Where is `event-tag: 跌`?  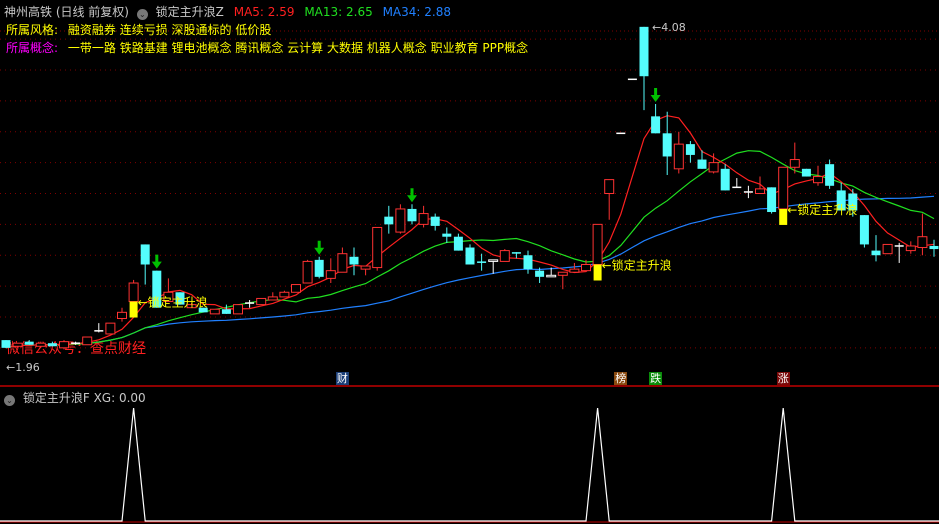 event-tag: 跌 is located at coordinates (656, 378).